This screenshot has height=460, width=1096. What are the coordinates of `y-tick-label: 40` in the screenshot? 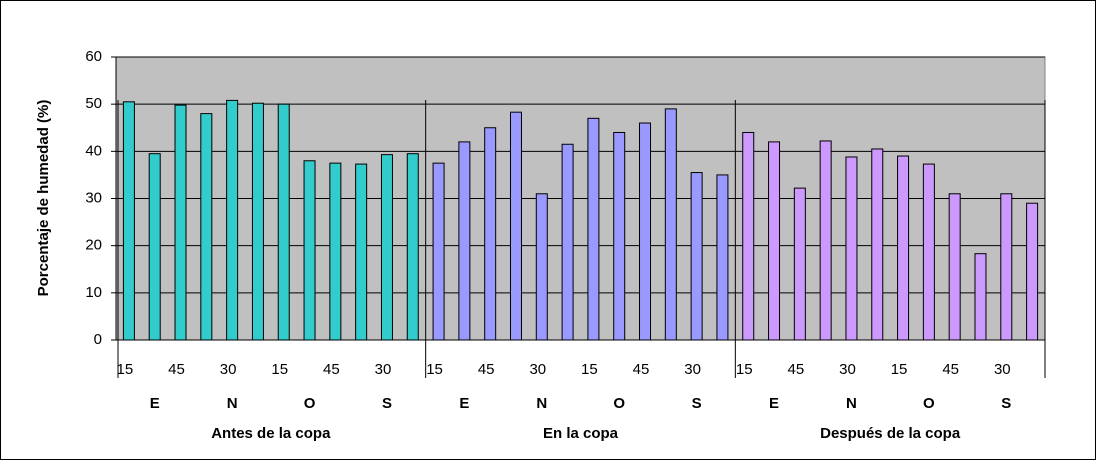 It's located at (93, 150).